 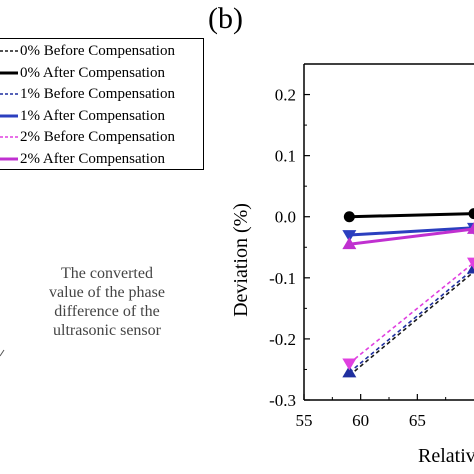 What do you see at coordinates (107, 311) in the screenshot?
I see `annotation-line-3: difference of the` at bounding box center [107, 311].